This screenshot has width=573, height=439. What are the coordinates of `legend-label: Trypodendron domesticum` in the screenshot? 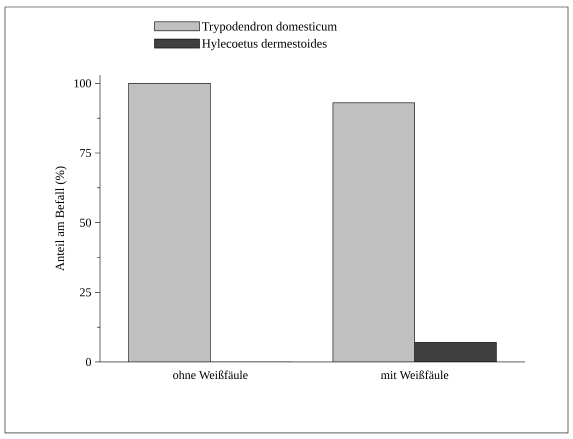 It's located at (269, 28).